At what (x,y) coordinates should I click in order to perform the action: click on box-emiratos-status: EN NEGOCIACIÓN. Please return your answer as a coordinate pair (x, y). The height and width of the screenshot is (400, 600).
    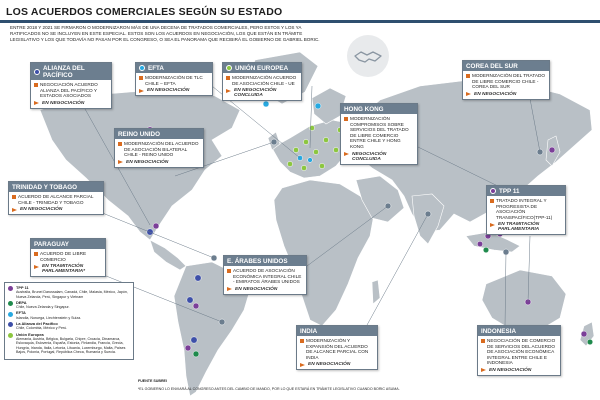
    Looking at the image, I should click on (256, 289).